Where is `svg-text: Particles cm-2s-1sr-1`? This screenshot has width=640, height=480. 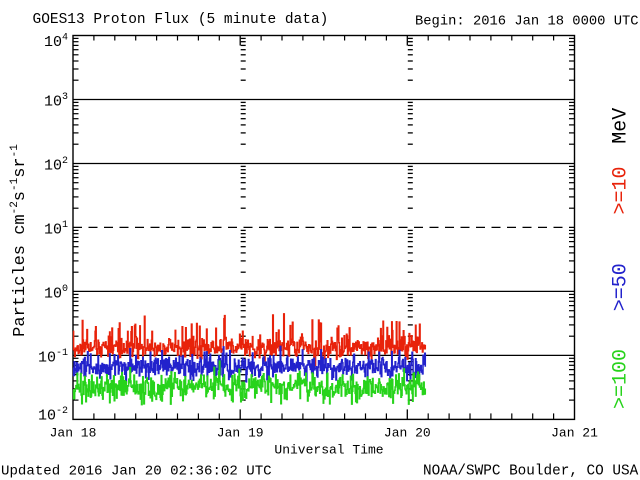
svg-text: Particles cm-2s-1sr-1 is located at coordinates (19, 240).